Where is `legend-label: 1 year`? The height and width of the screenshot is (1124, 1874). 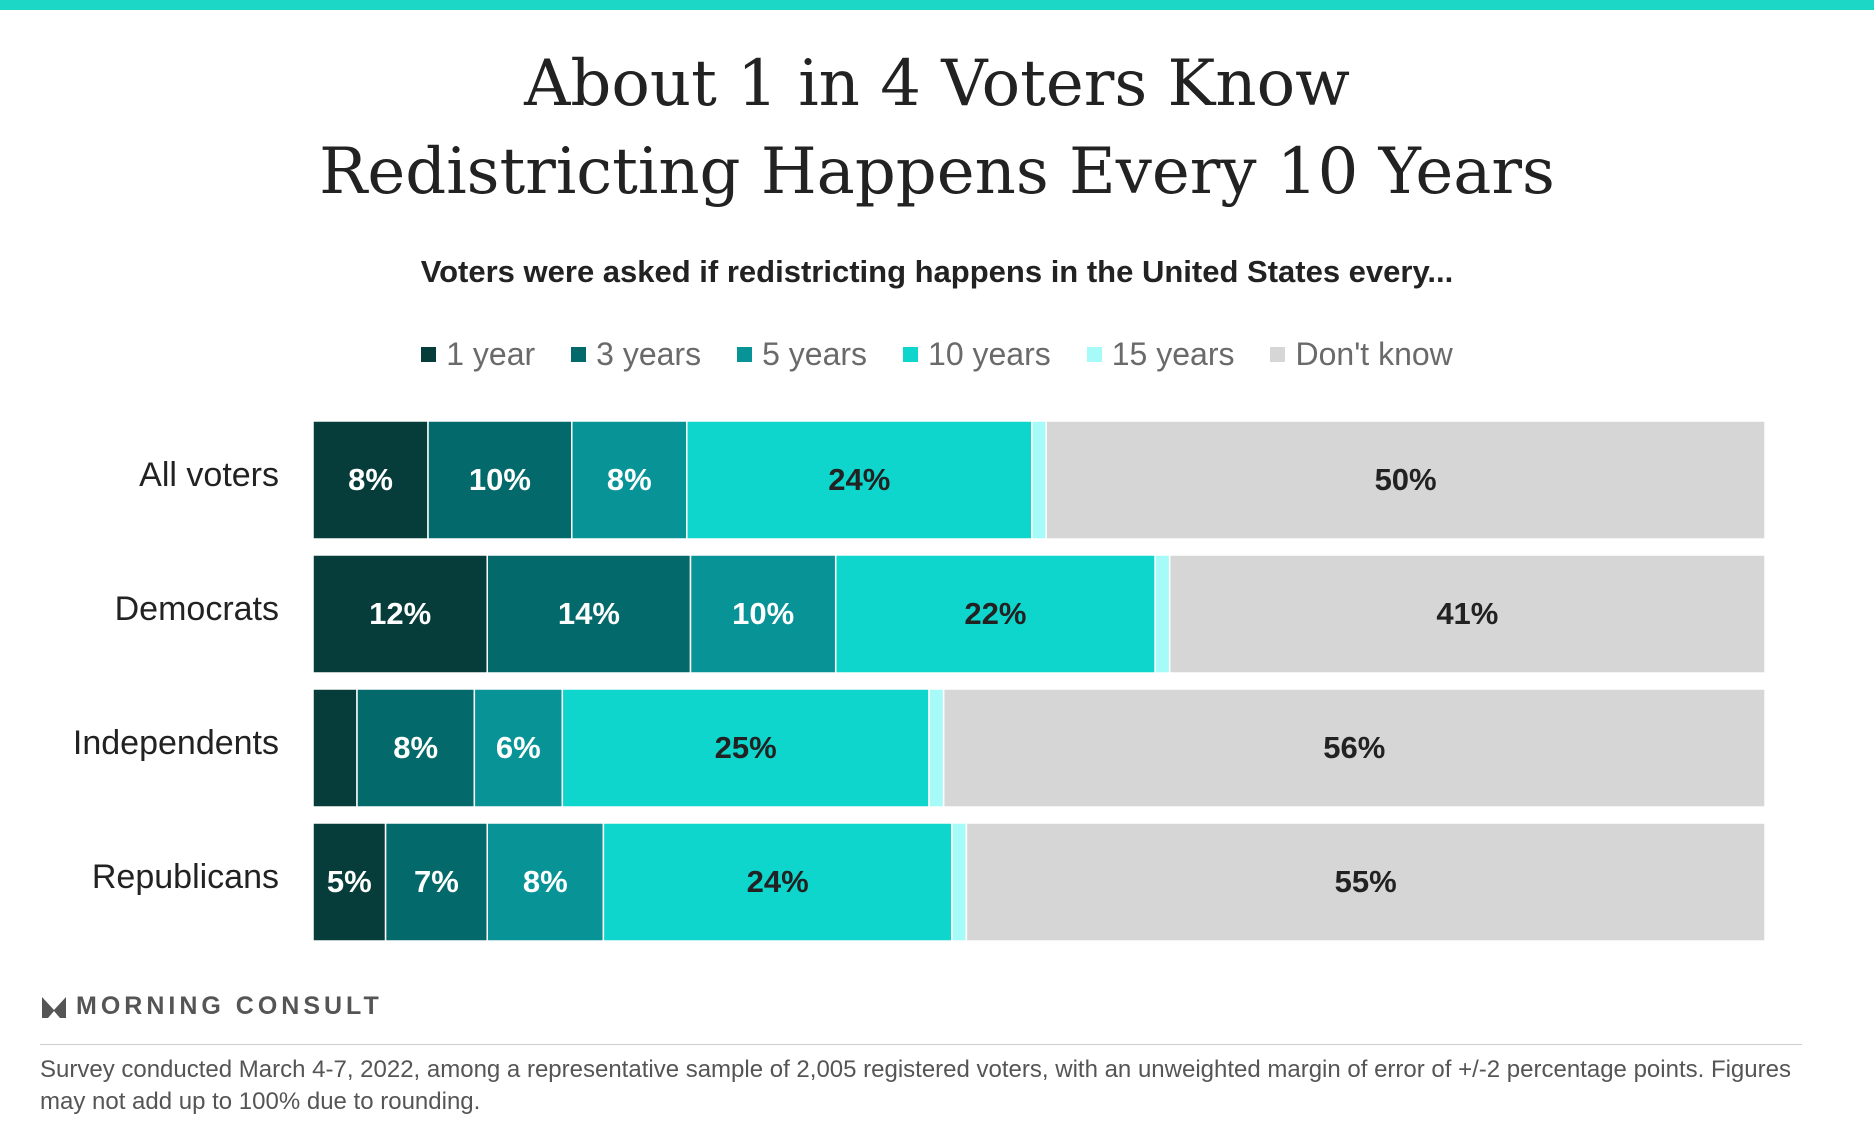
legend-label: 1 year is located at coordinates (491, 354).